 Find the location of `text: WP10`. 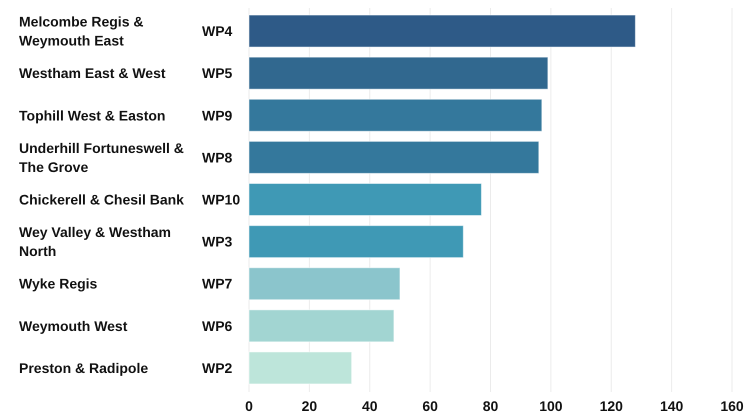

text: WP10 is located at coordinates (221, 200).